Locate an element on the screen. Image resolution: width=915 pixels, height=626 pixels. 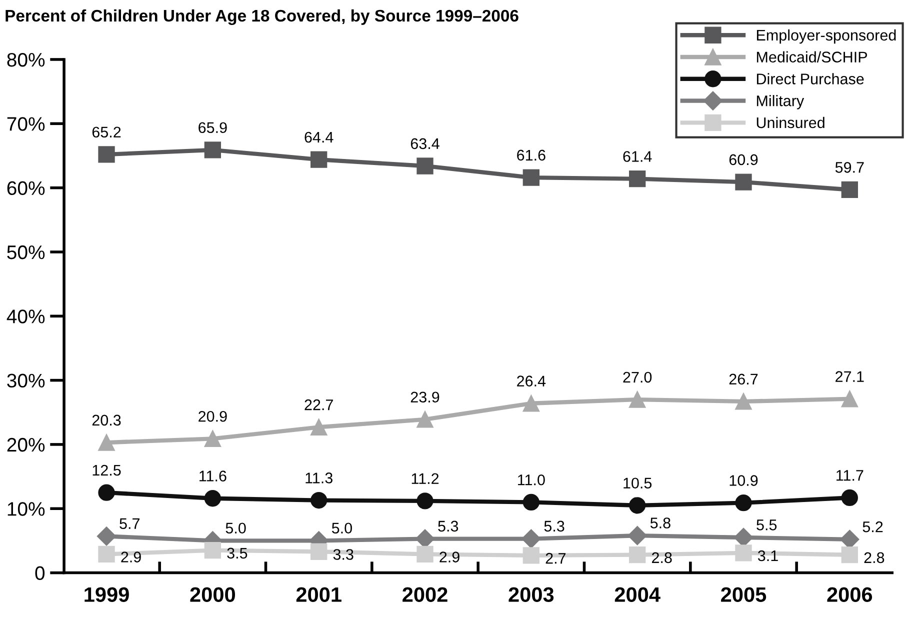
data-label: 22.7 is located at coordinates (318, 404).